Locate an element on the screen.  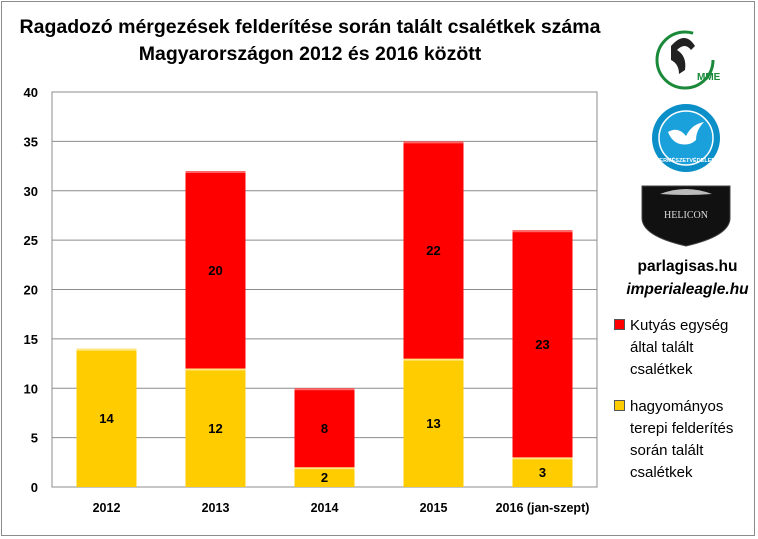
helicon-logo: HELICON is located at coordinates (686, 214).